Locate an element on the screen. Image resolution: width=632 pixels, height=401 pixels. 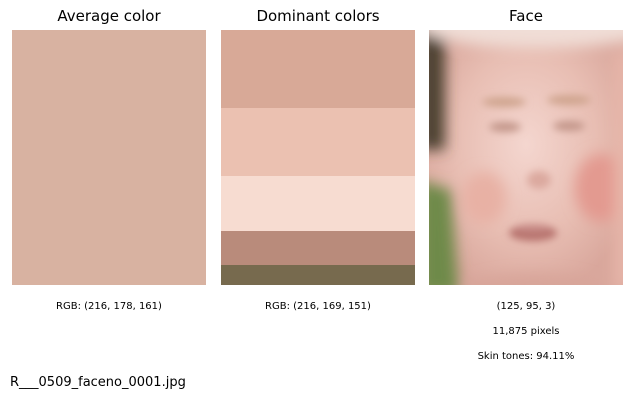
face-pixel-count: 11,875 pixels is located at coordinates (526, 331).